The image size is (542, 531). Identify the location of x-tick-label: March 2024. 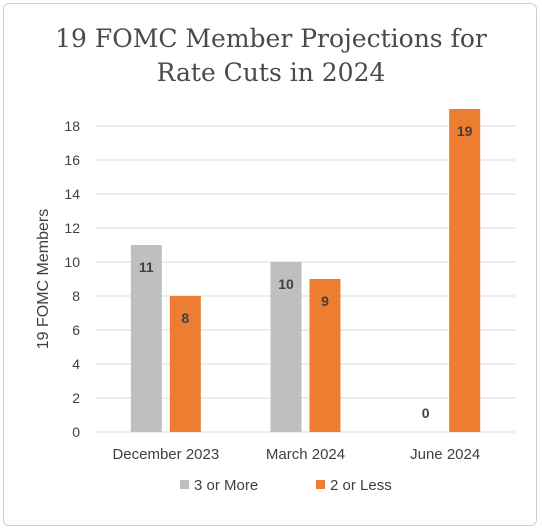
(305, 454).